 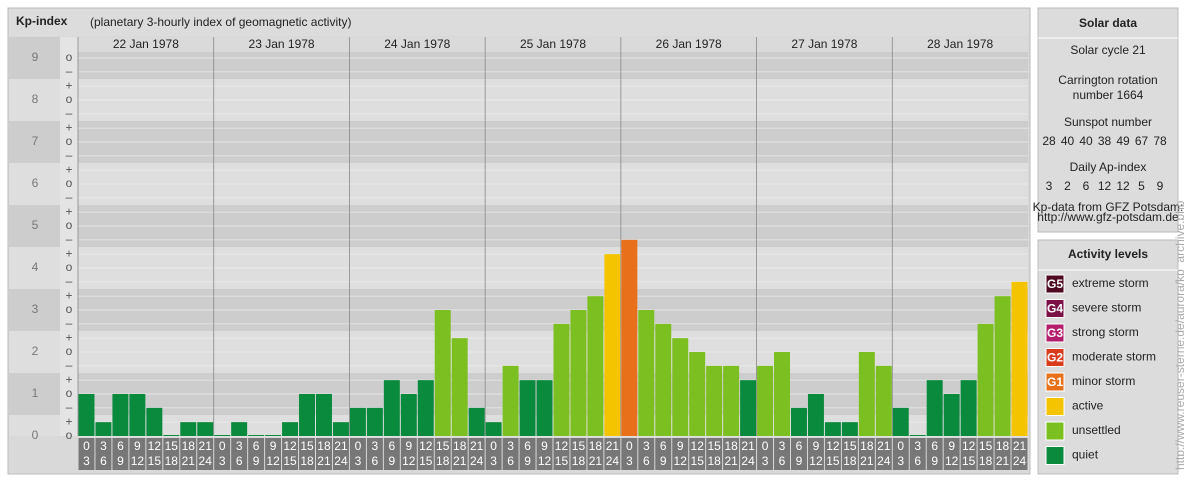 I want to click on legend-code: G3, so click(x=1055, y=333).